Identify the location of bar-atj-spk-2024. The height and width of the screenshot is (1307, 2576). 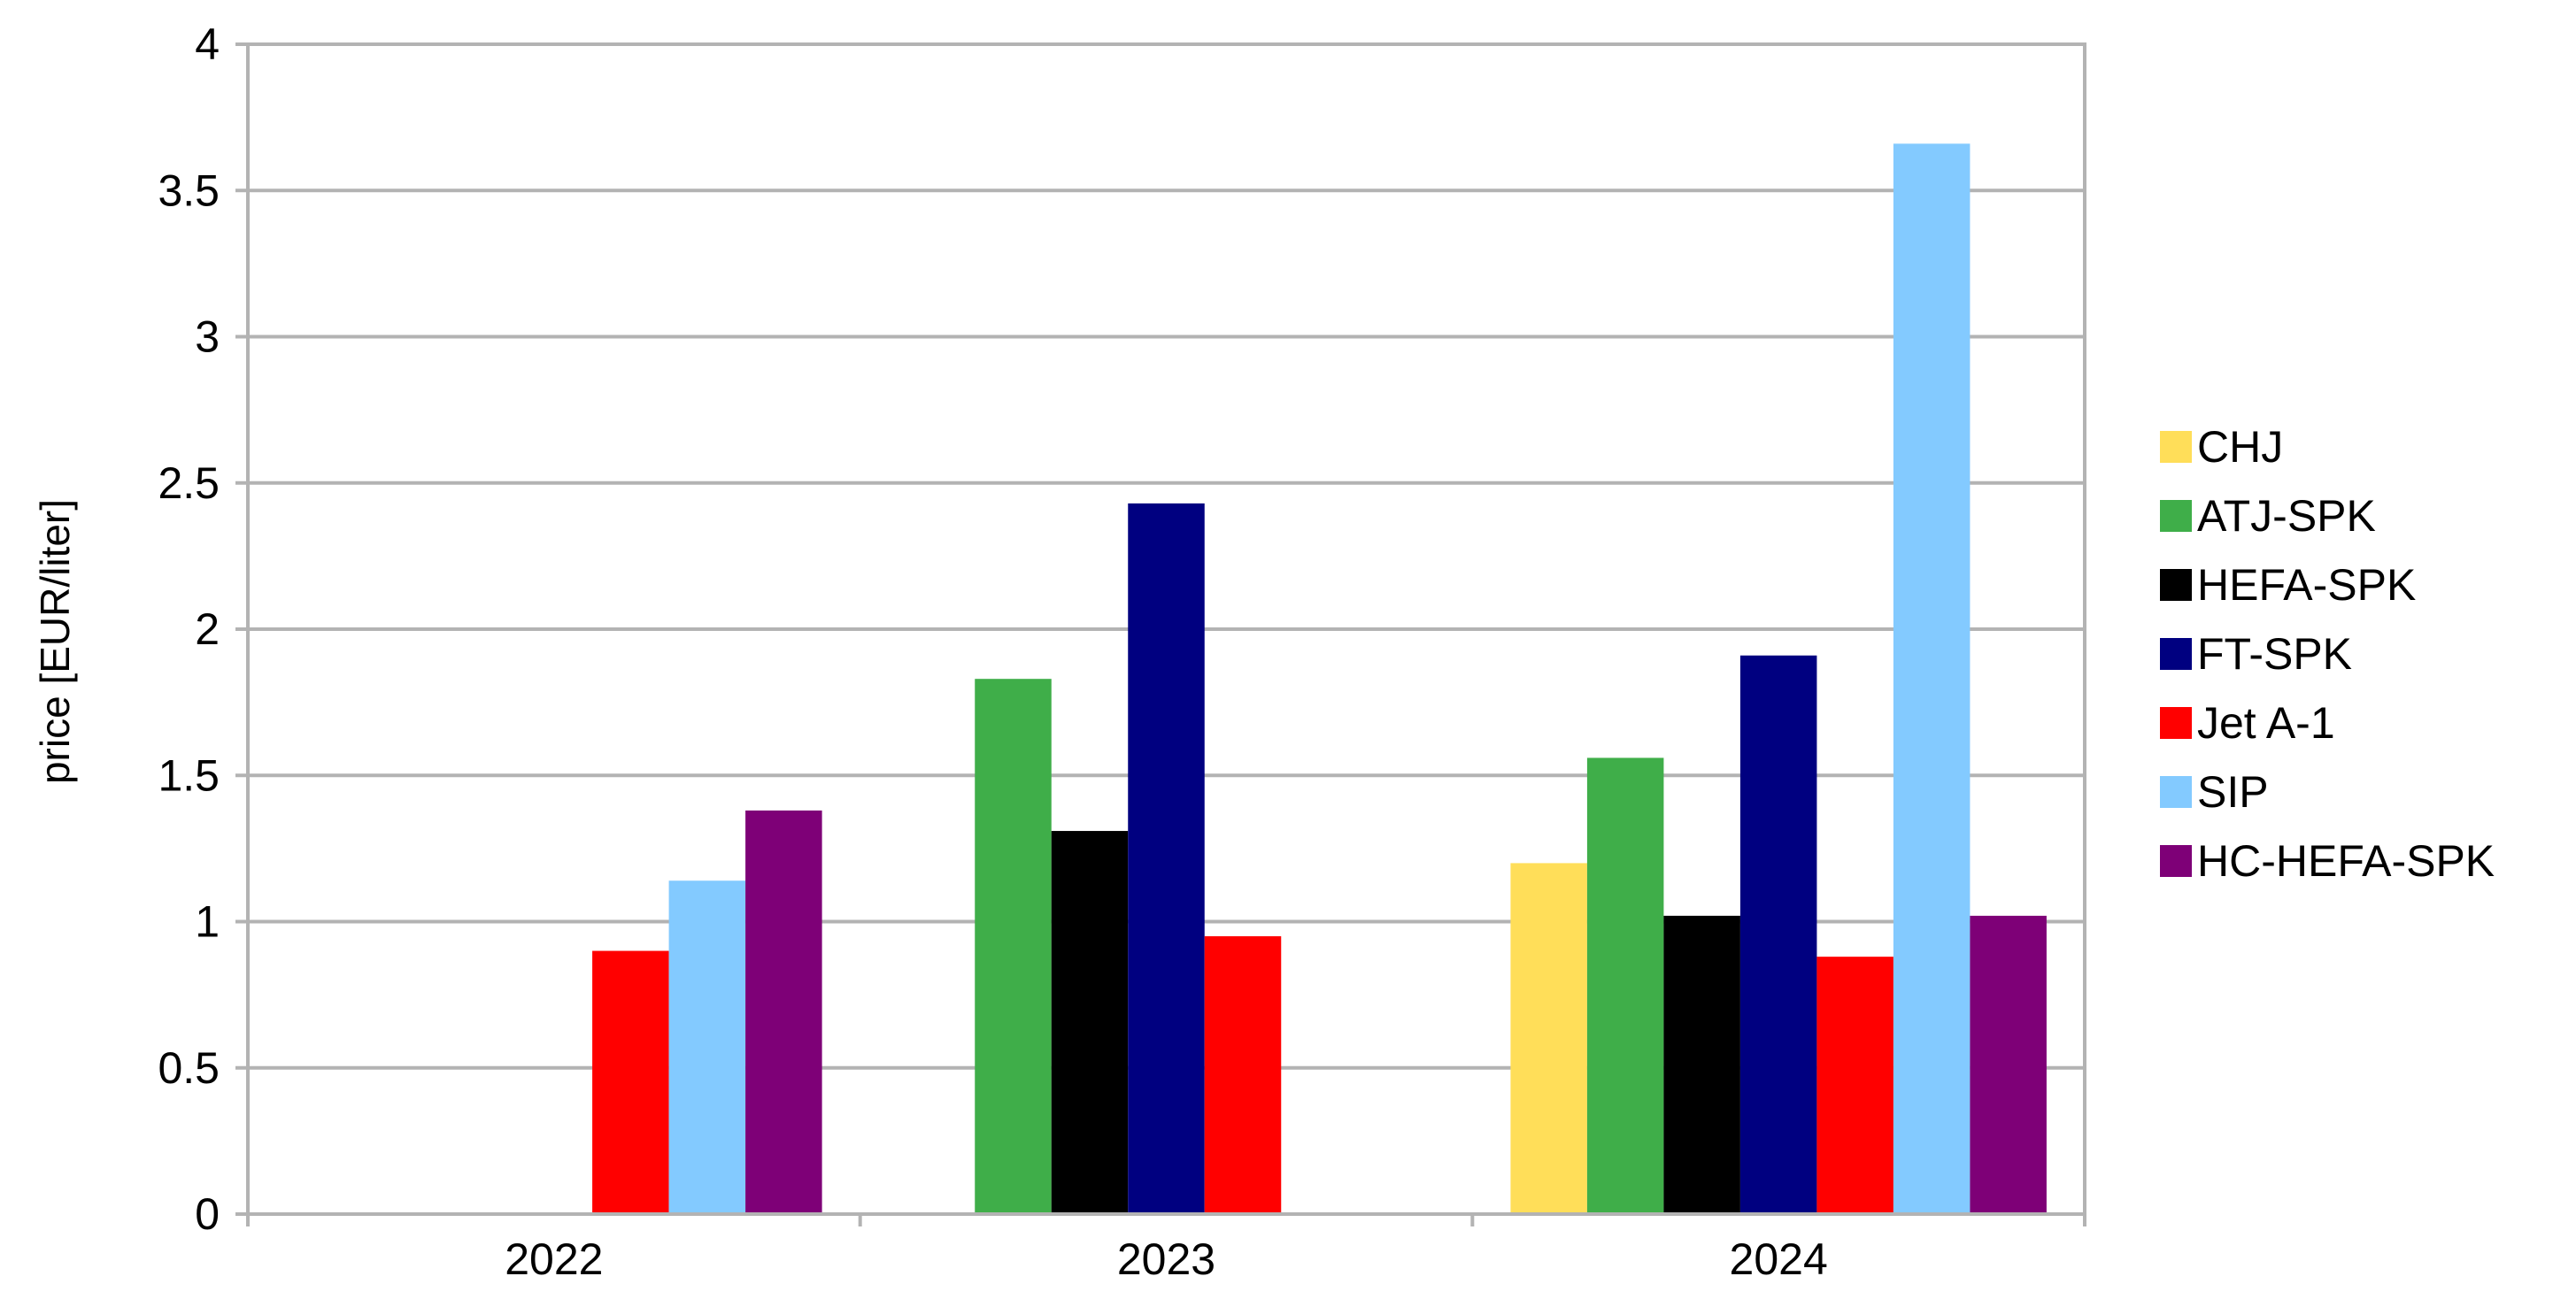
(1625, 985).